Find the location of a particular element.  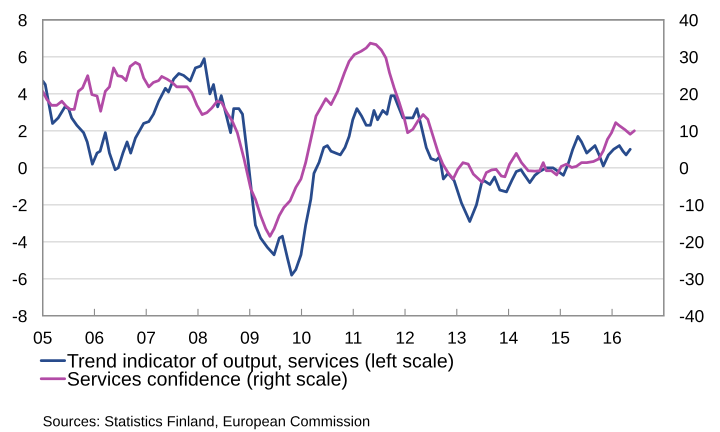

legend-label: Trend indicator of output, services (left scale) is located at coordinates (260, 362).